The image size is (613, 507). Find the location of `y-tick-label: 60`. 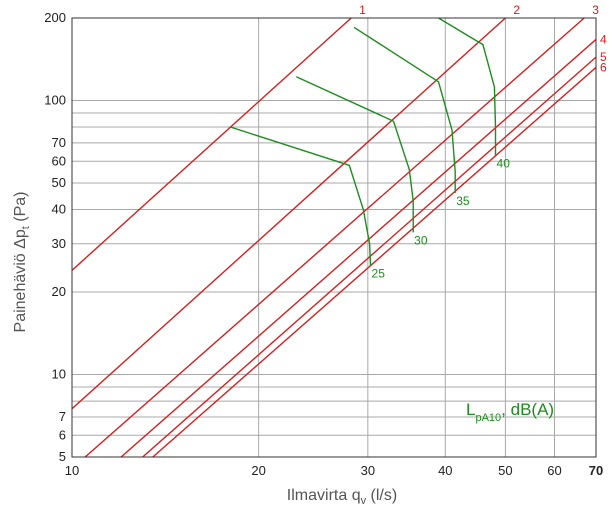

y-tick-label: 60 is located at coordinates (59, 160).